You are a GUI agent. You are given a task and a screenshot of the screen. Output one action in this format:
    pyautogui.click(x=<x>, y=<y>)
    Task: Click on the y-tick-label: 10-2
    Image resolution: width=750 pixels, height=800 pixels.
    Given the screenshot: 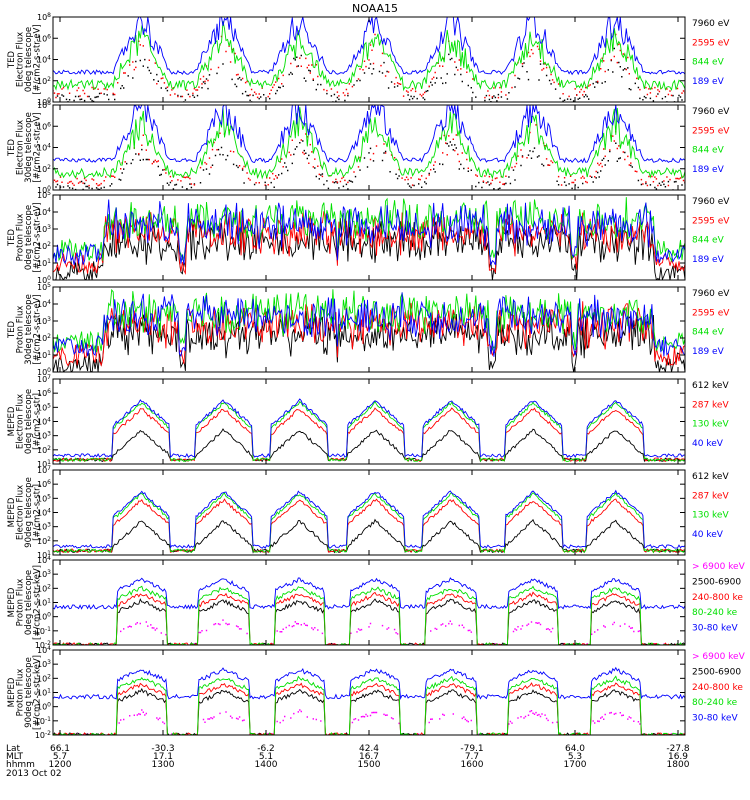 What is the action you would take?
    pyautogui.click(x=43, y=645)
    